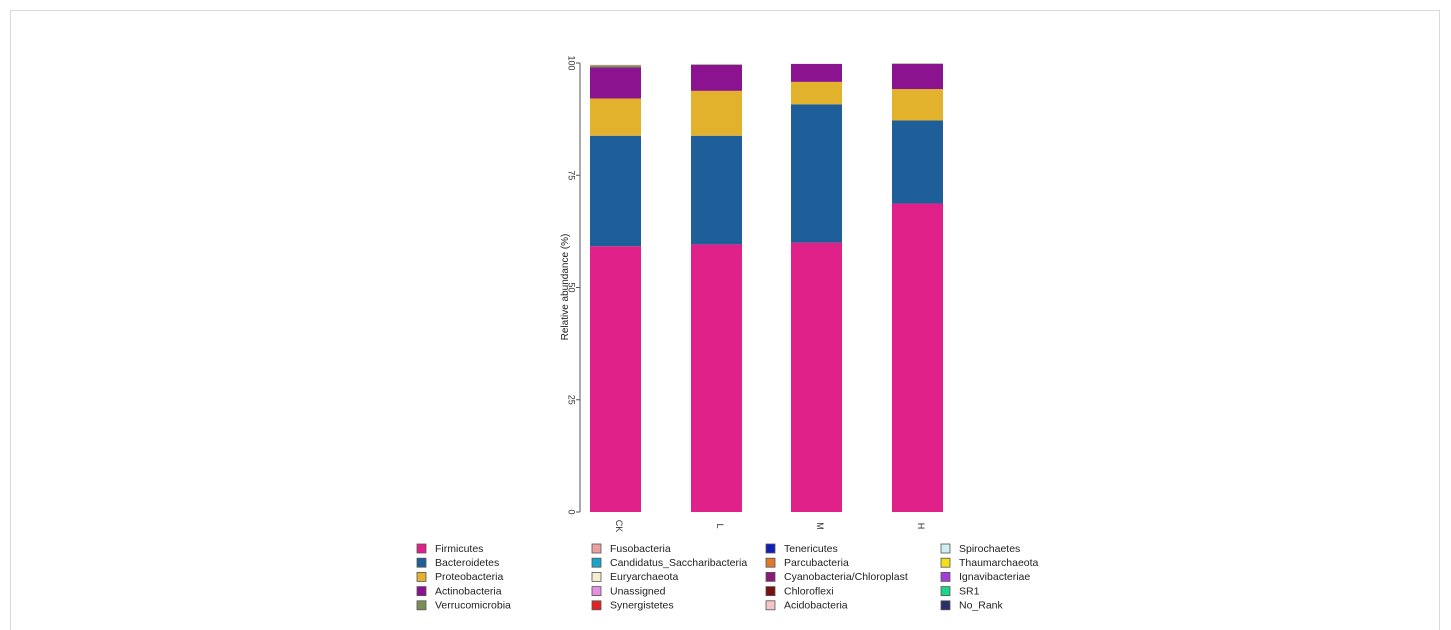 The image size is (1451, 630). I want to click on legend-label: Parcubacteria, so click(816, 563).